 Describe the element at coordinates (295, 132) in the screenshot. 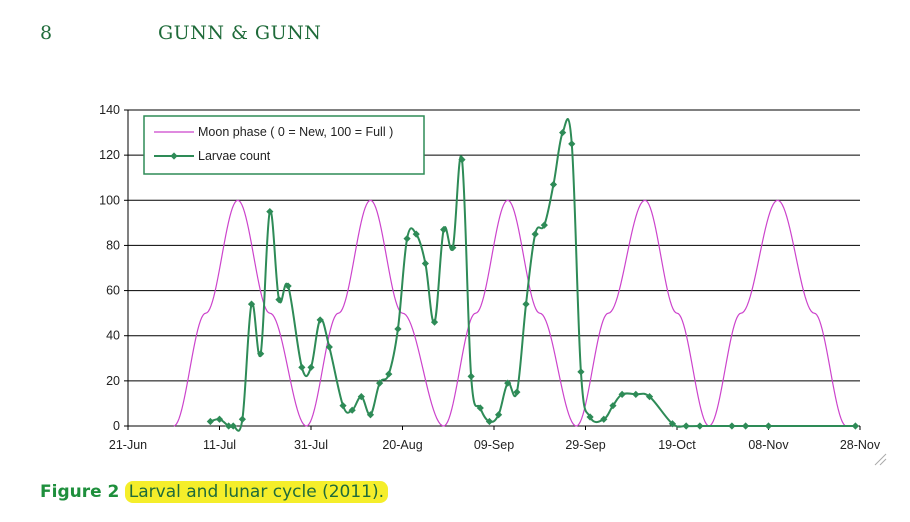

I see `legend-moon-label: Moon phase ( 0 = New, 100 = Full )` at that location.